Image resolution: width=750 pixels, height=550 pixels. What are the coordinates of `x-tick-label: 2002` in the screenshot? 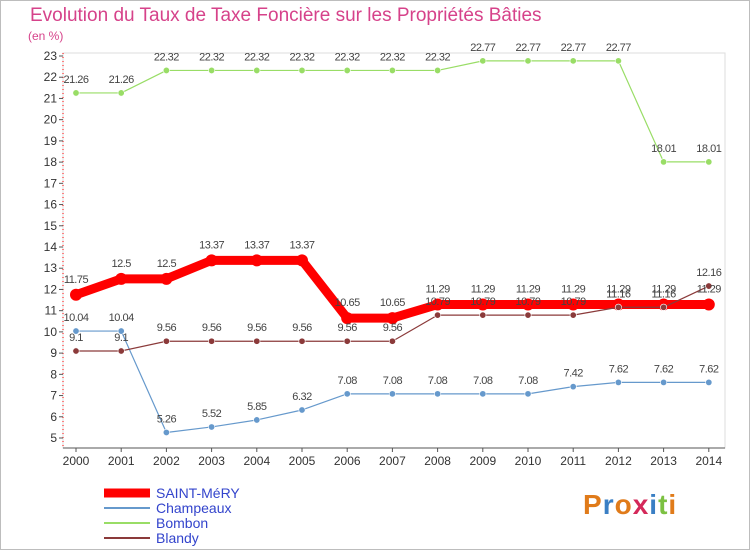 It's located at (166, 461).